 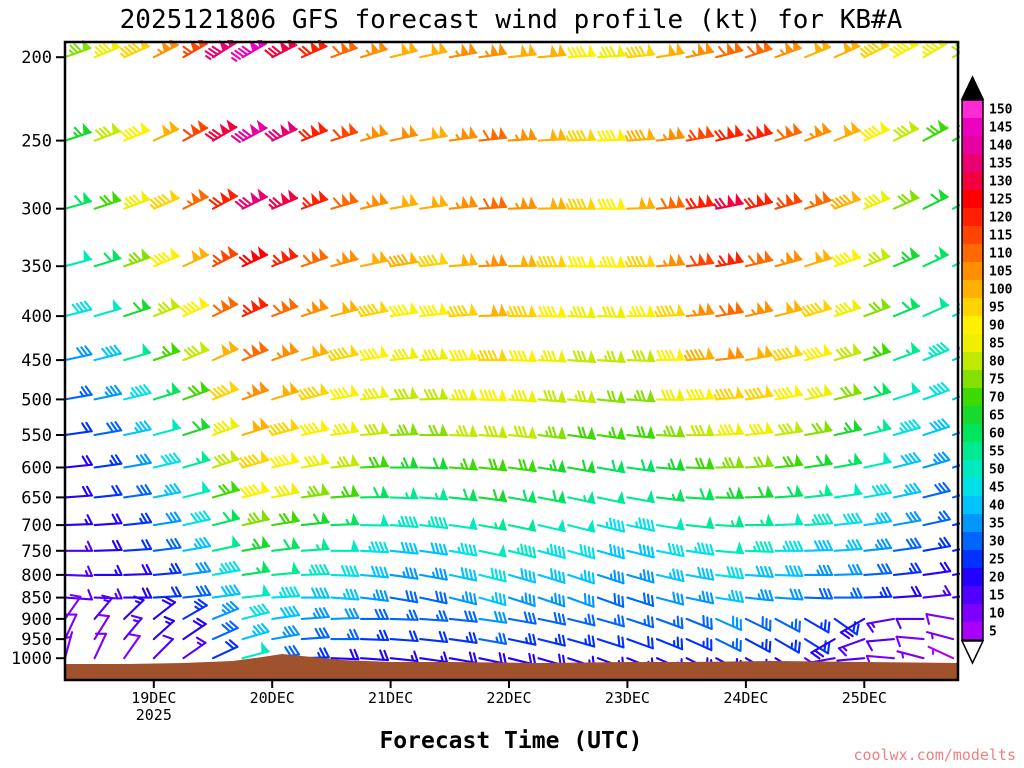 What do you see at coordinates (997, 596) in the screenshot?
I see `colorbar-label: 15` at bounding box center [997, 596].